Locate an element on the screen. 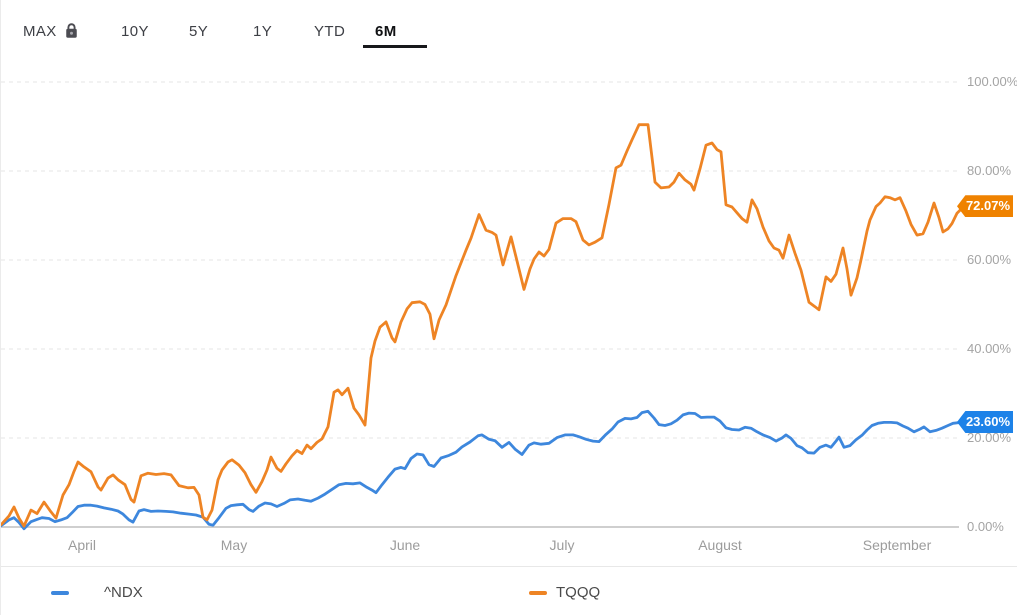 The width and height of the screenshot is (1017, 615). range-tab-10y: 10Y is located at coordinates (135, 31).